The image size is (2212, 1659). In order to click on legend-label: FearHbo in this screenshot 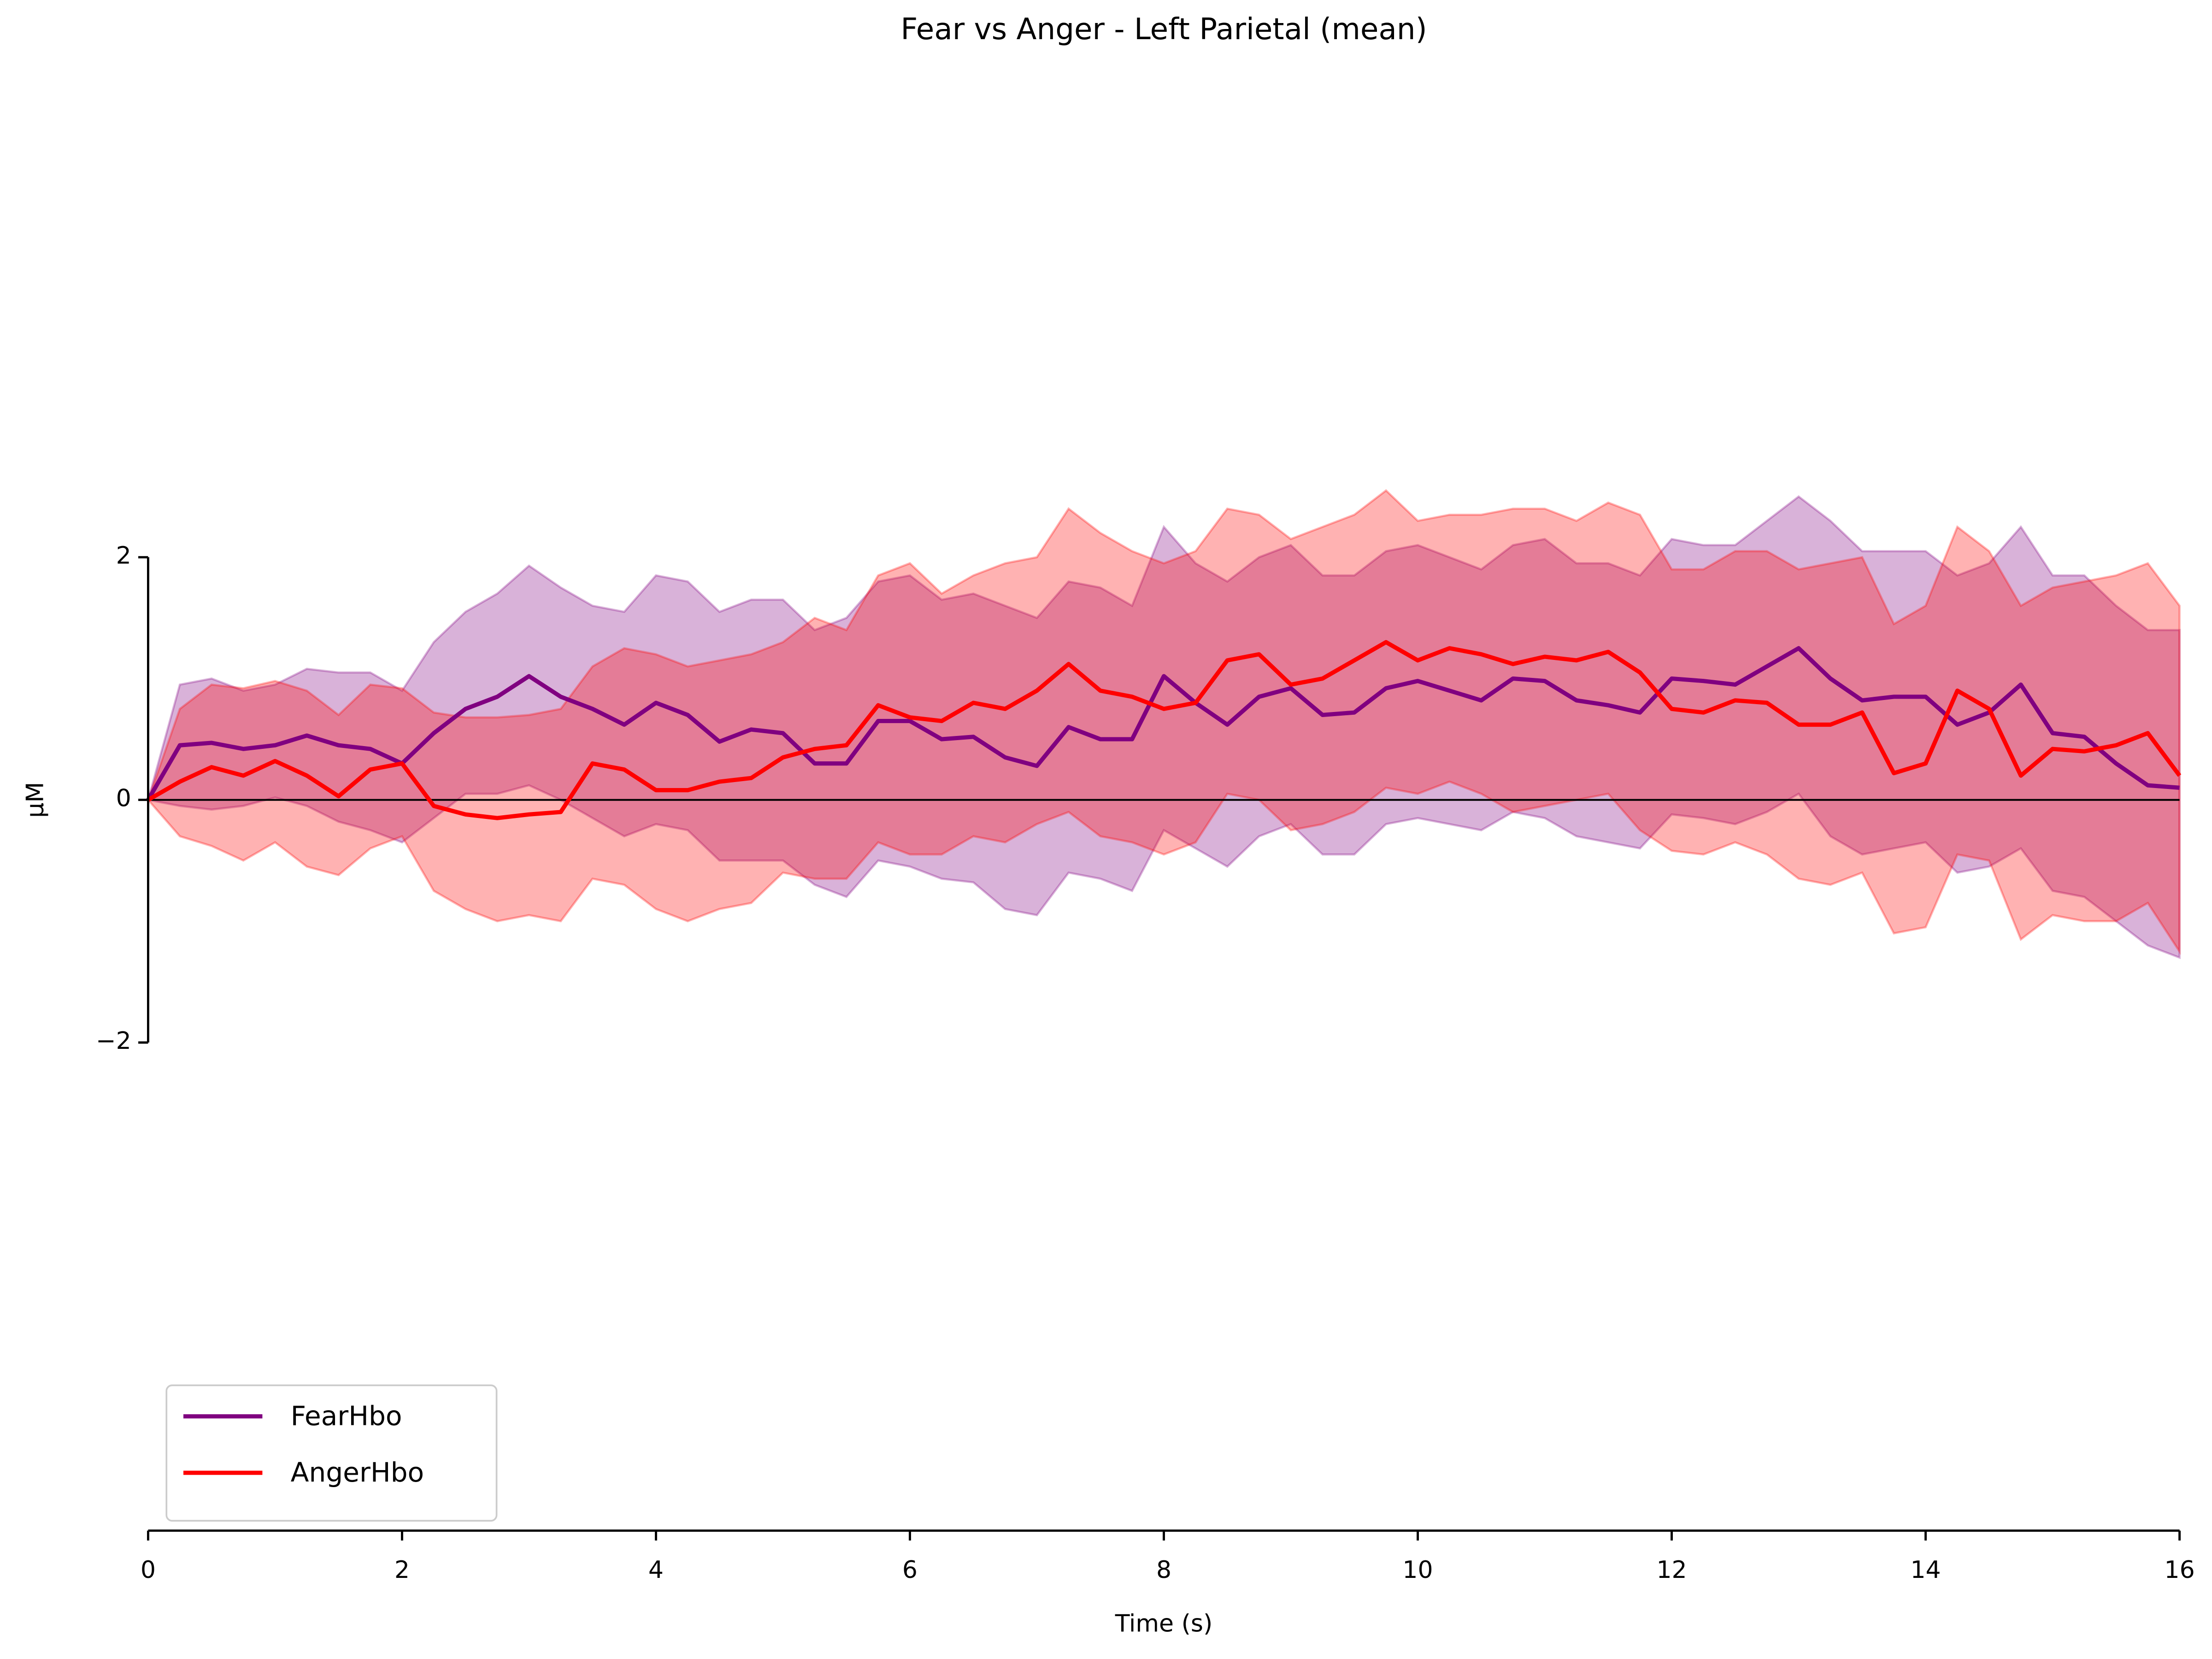, I will do `click(346, 1416)`.